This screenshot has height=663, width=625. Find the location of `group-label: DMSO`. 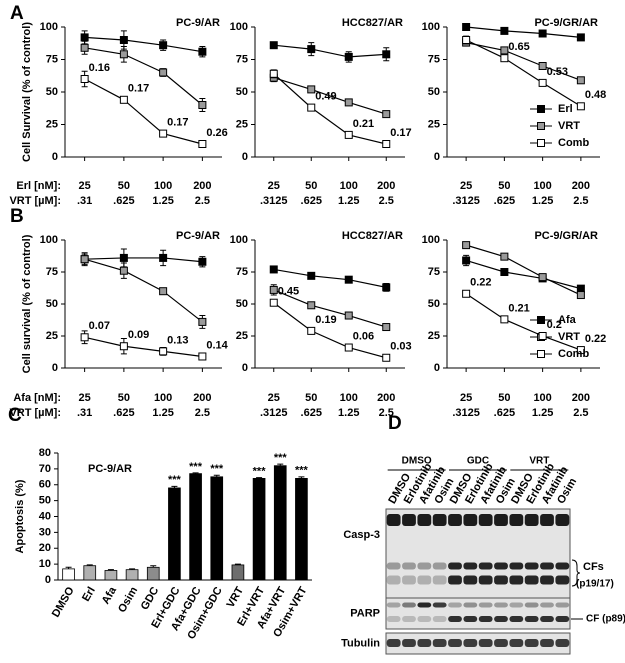

group-label: DMSO is located at coordinates (417, 461).